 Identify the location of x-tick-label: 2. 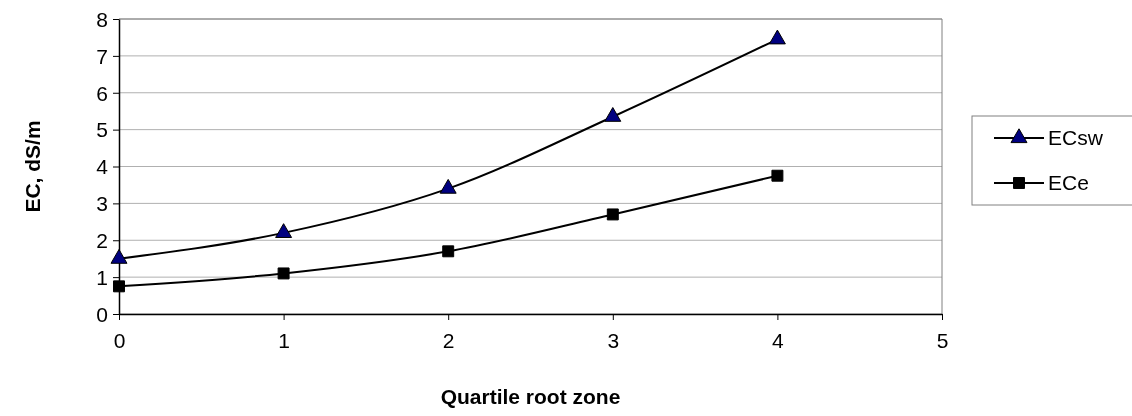
(448, 341).